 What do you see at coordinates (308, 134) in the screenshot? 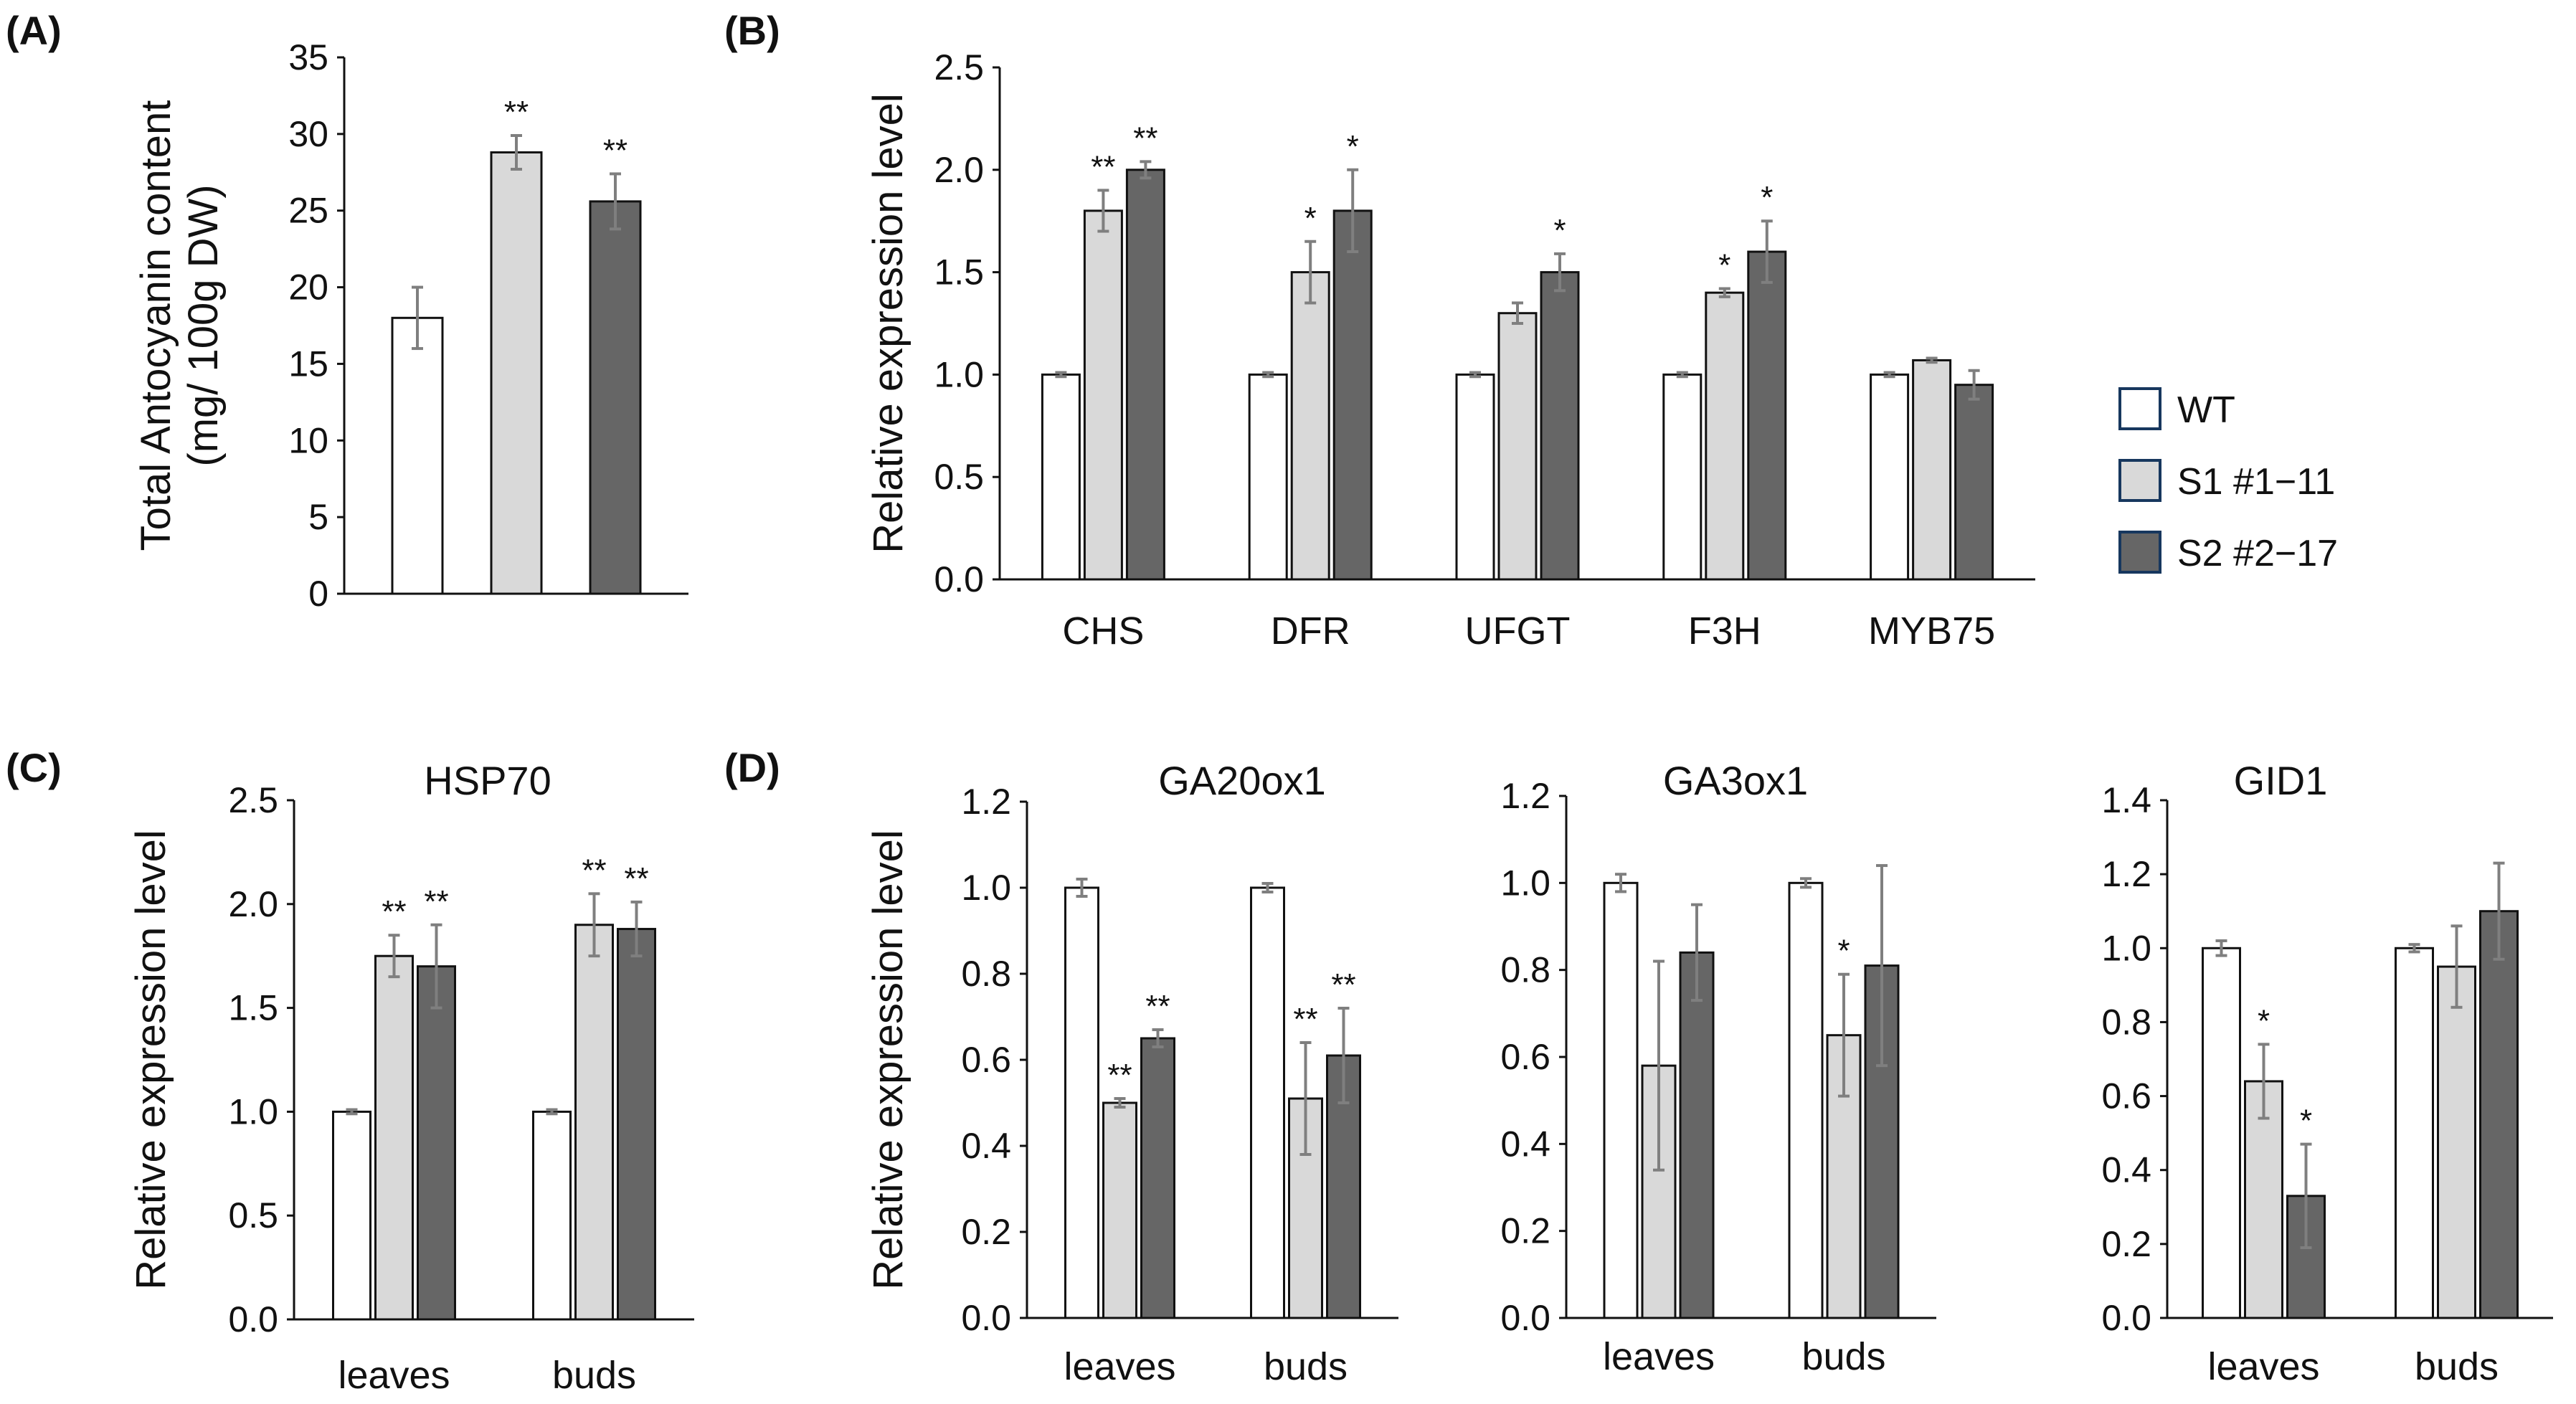
I see `y-tick-label: 30` at bounding box center [308, 134].